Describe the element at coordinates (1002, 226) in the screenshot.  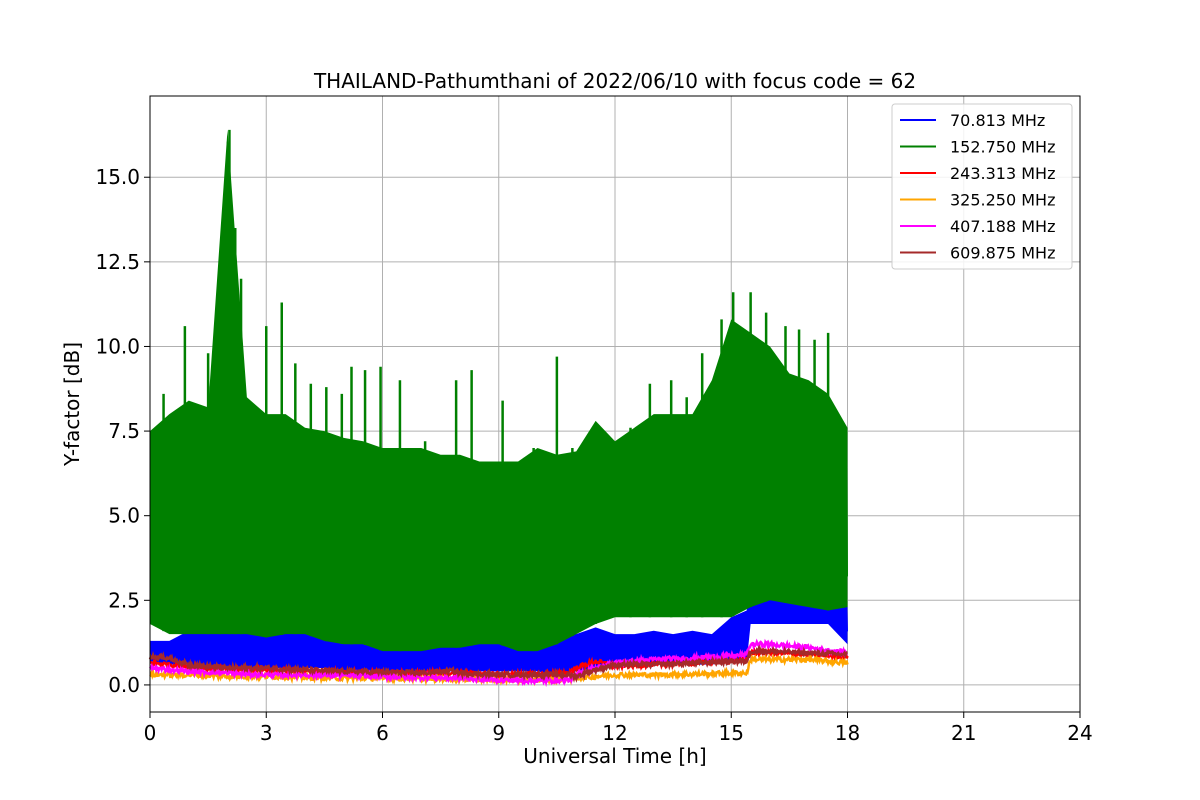
I see `legend-entry: 407.188 MHz` at that location.